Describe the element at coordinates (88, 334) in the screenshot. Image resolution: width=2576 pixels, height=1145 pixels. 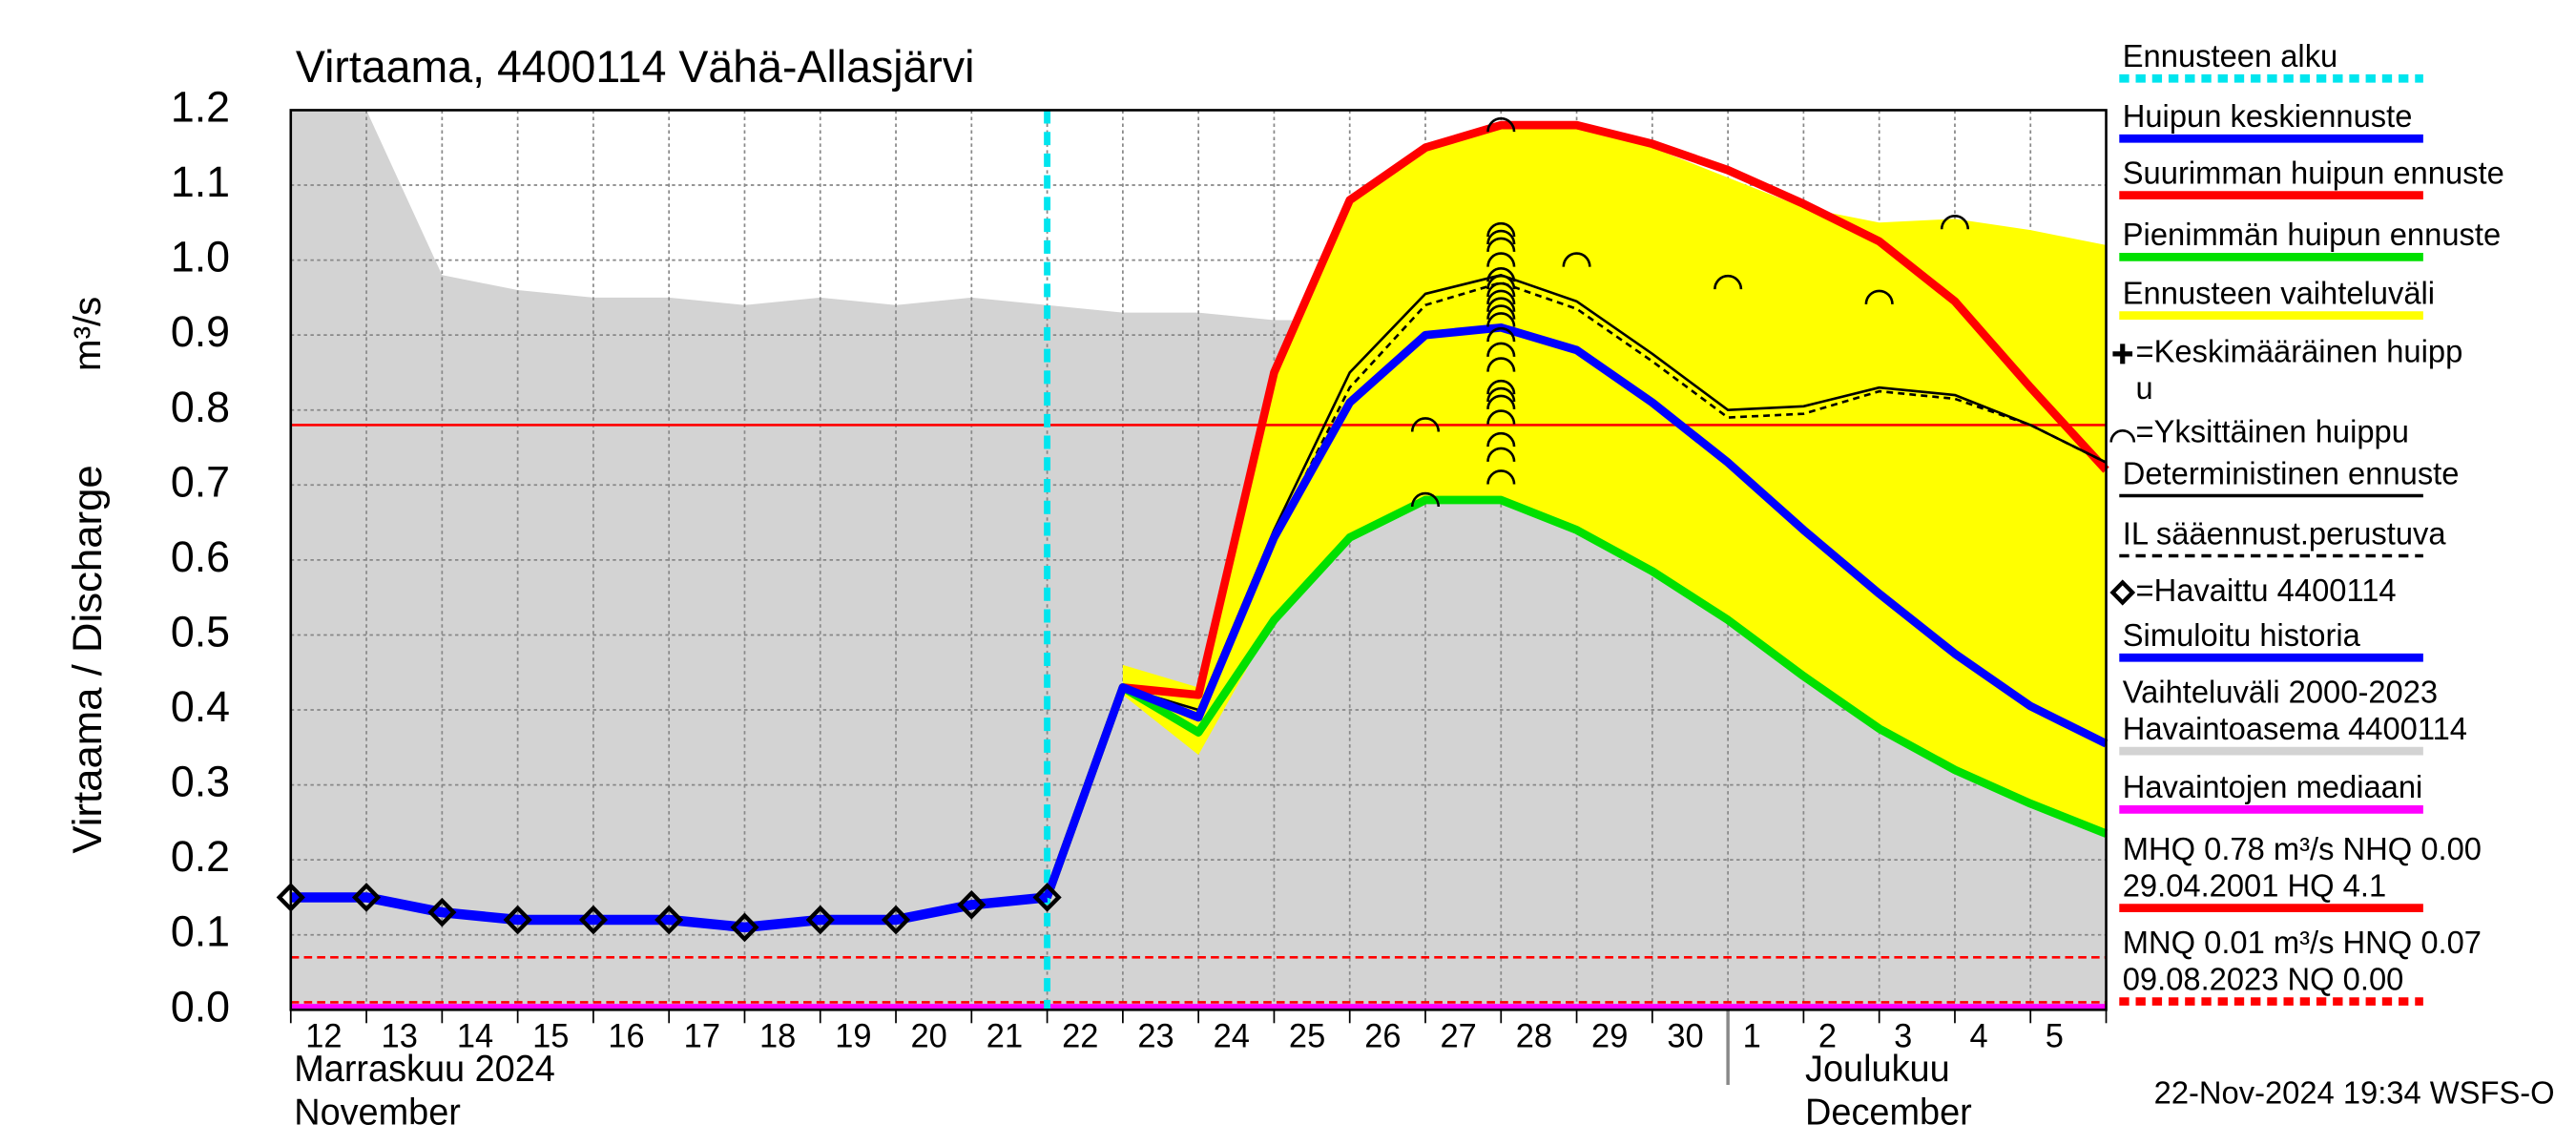
I see `y-axis-unit: m³/s` at that location.